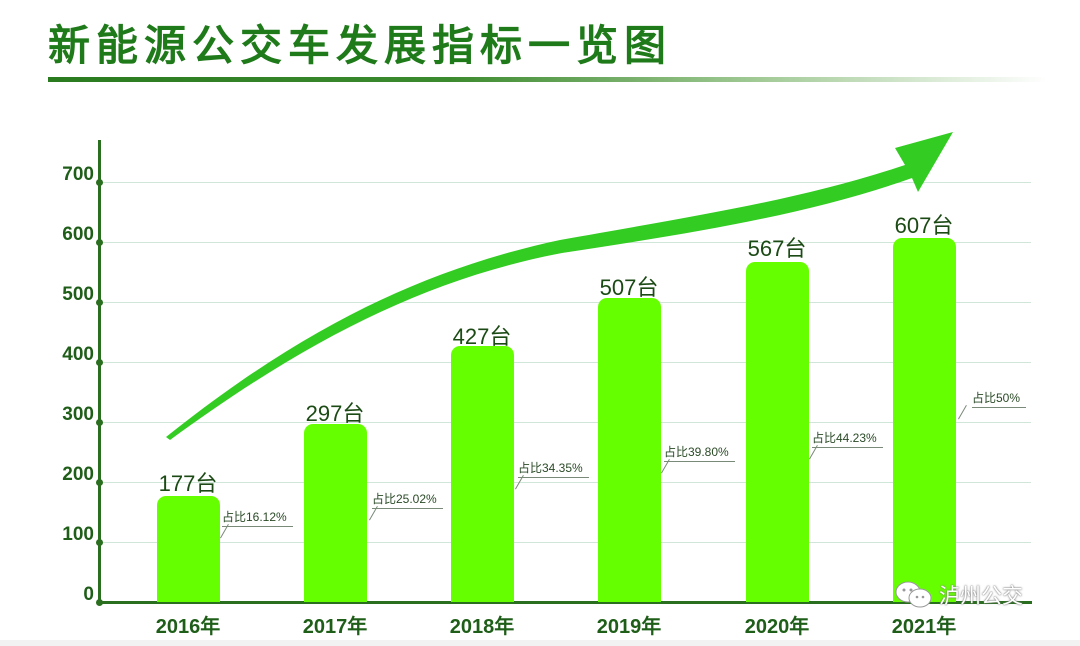 This screenshot has width=1080, height=646. I want to click on bar-value-label: 507台, so click(629, 287).